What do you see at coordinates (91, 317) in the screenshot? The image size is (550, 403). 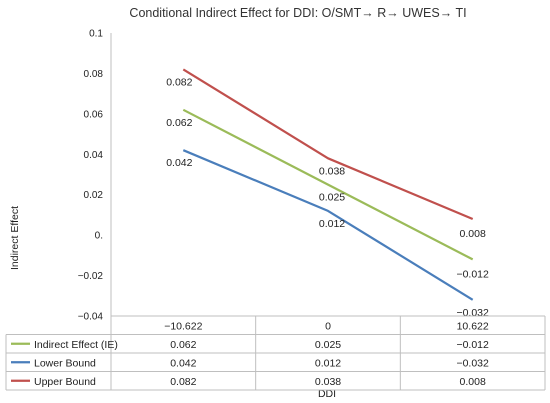 I see `y-tick-label: −0.04` at bounding box center [91, 317].